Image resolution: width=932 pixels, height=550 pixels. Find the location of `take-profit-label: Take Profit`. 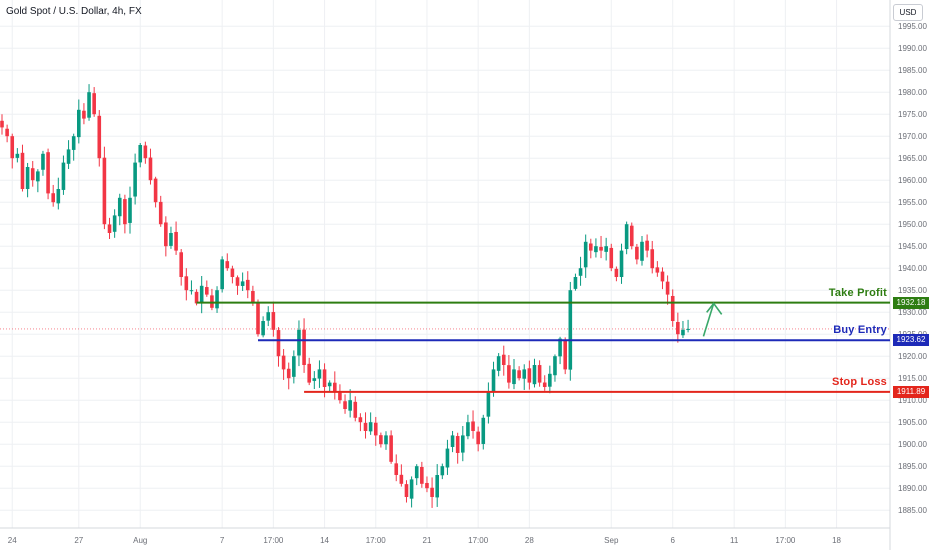

take-profit-label: Take Profit is located at coordinates (857, 292).